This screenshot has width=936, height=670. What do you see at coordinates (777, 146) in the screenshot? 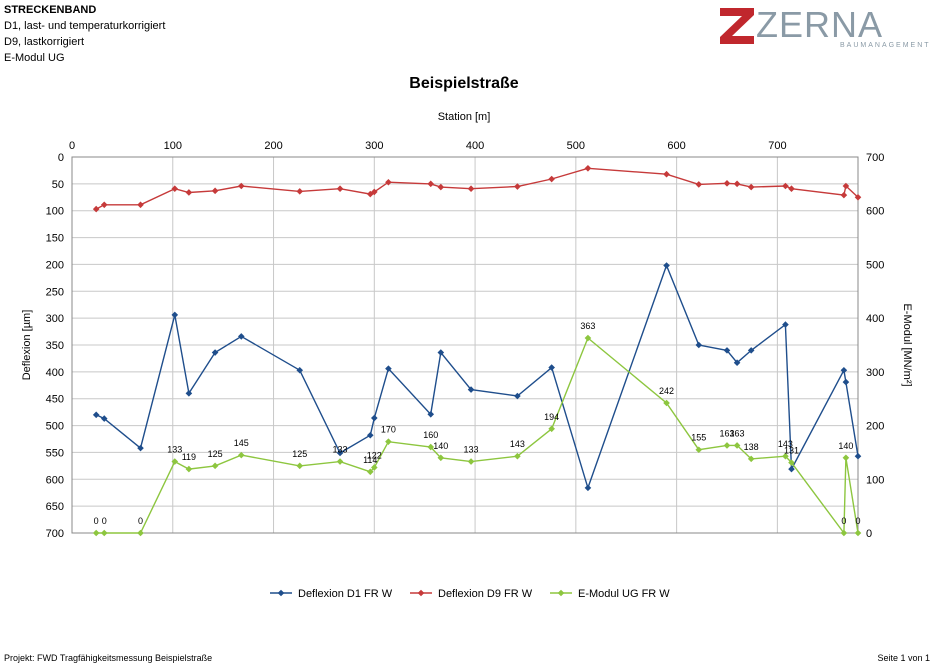
I see `x-tick-label: 700` at bounding box center [777, 146].